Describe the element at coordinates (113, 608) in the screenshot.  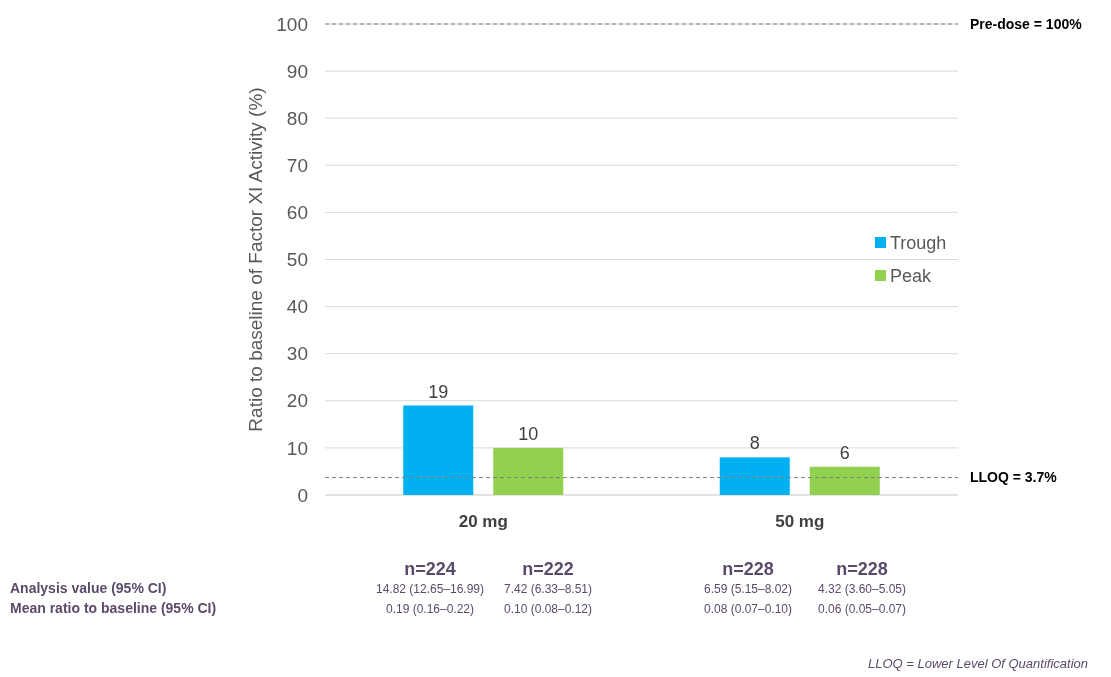
I see `text: Mean ratio to baseline (95% CI)` at that location.